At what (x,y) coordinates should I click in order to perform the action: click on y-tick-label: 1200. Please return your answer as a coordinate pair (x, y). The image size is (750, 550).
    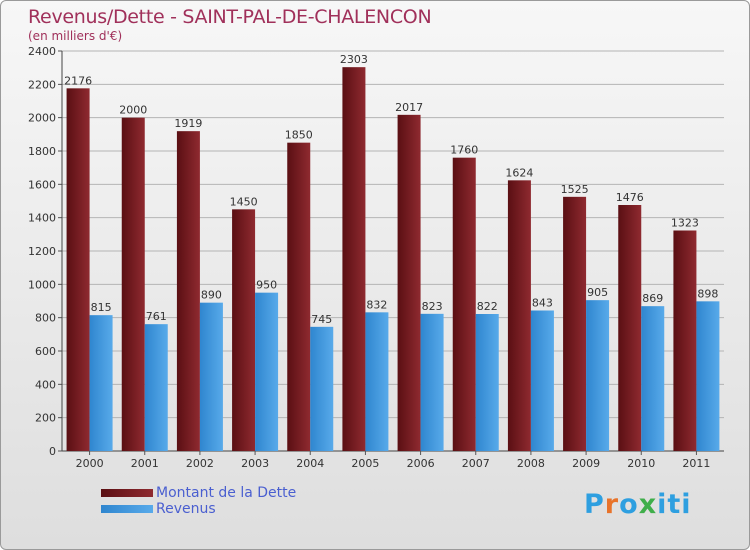
    Looking at the image, I should click on (42, 251).